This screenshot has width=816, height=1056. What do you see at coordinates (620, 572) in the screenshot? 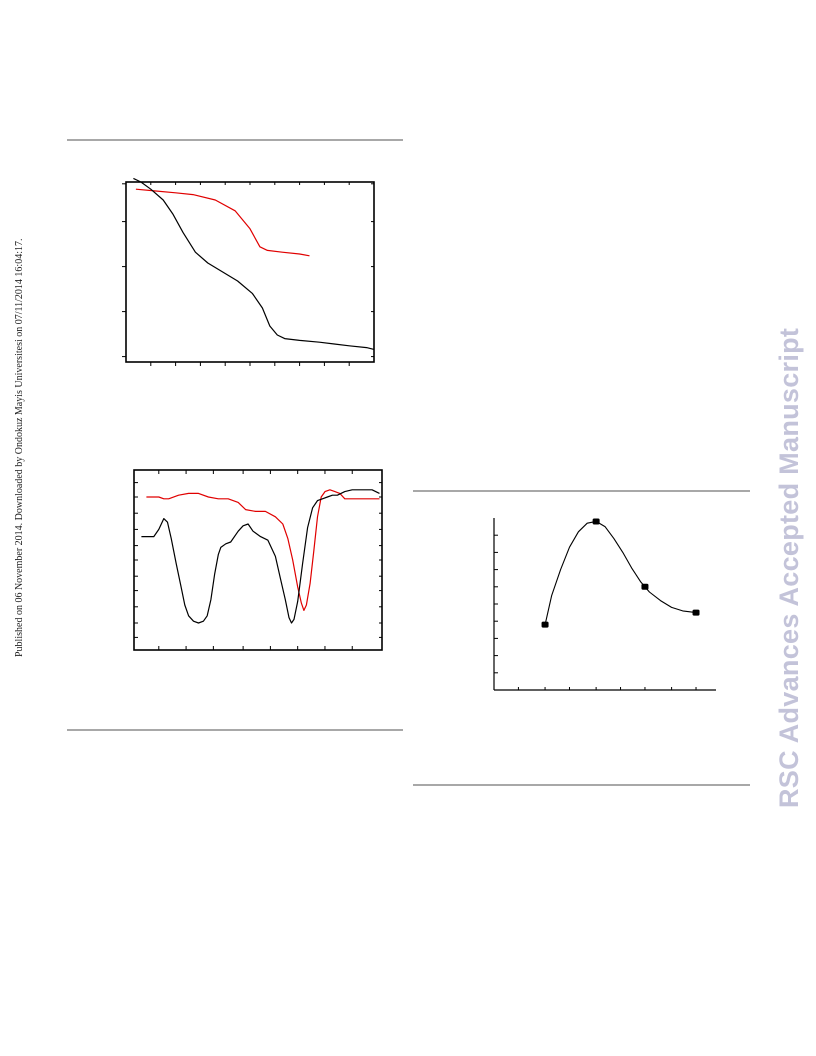
I see `fit-curve` at bounding box center [620, 572].